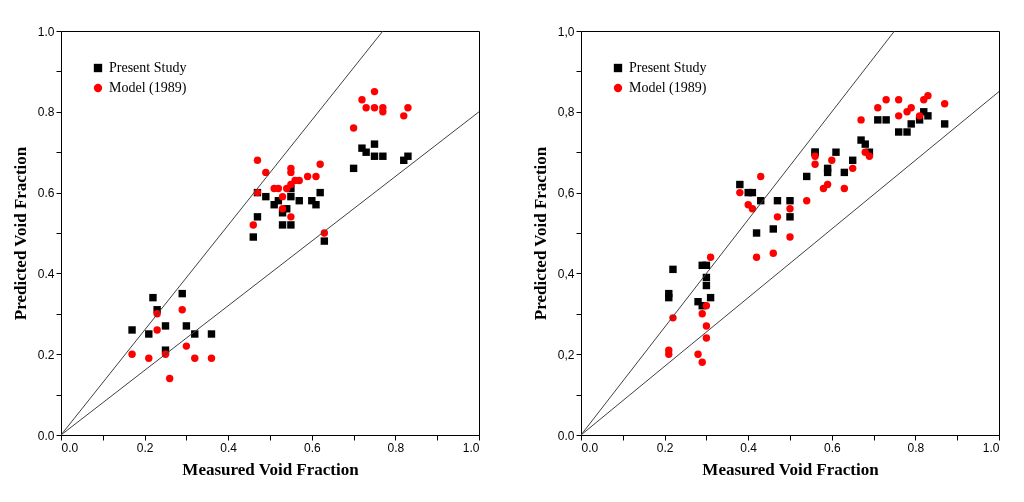  Describe the element at coordinates (46, 273) in the screenshot. I see `y-tick-label: 0.4` at that location.